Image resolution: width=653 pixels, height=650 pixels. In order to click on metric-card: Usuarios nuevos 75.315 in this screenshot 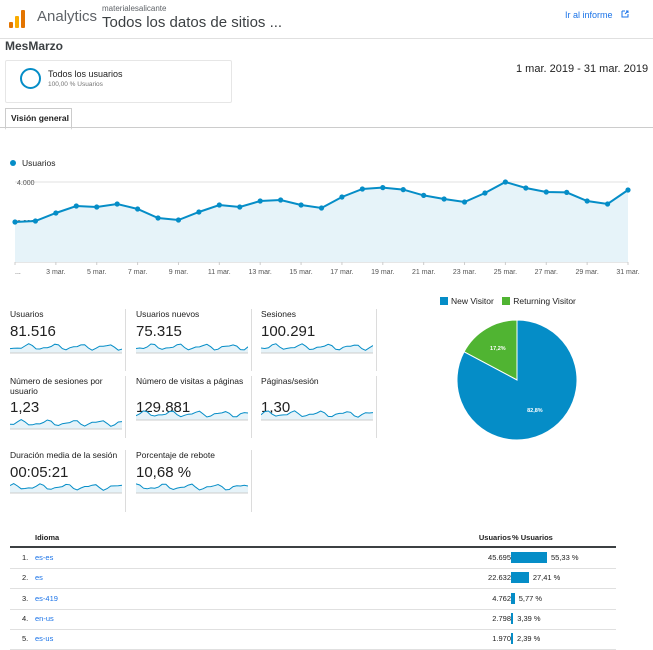, I will do `click(194, 340)`.